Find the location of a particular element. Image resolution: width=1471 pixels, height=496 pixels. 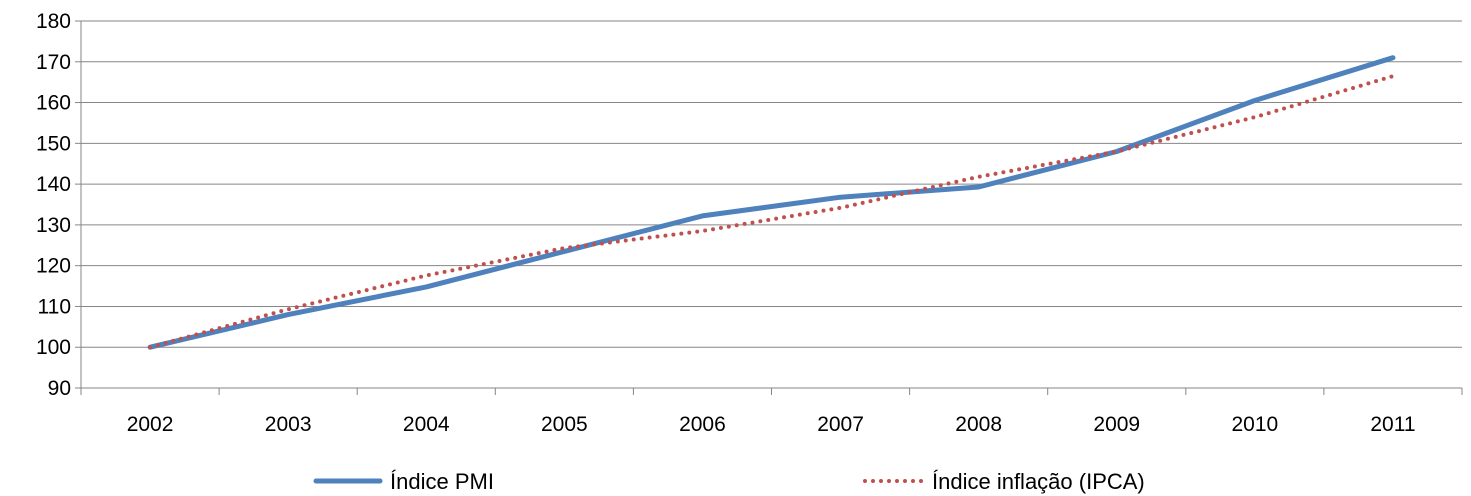

x-tick-label: 2004 is located at coordinates (426, 424).